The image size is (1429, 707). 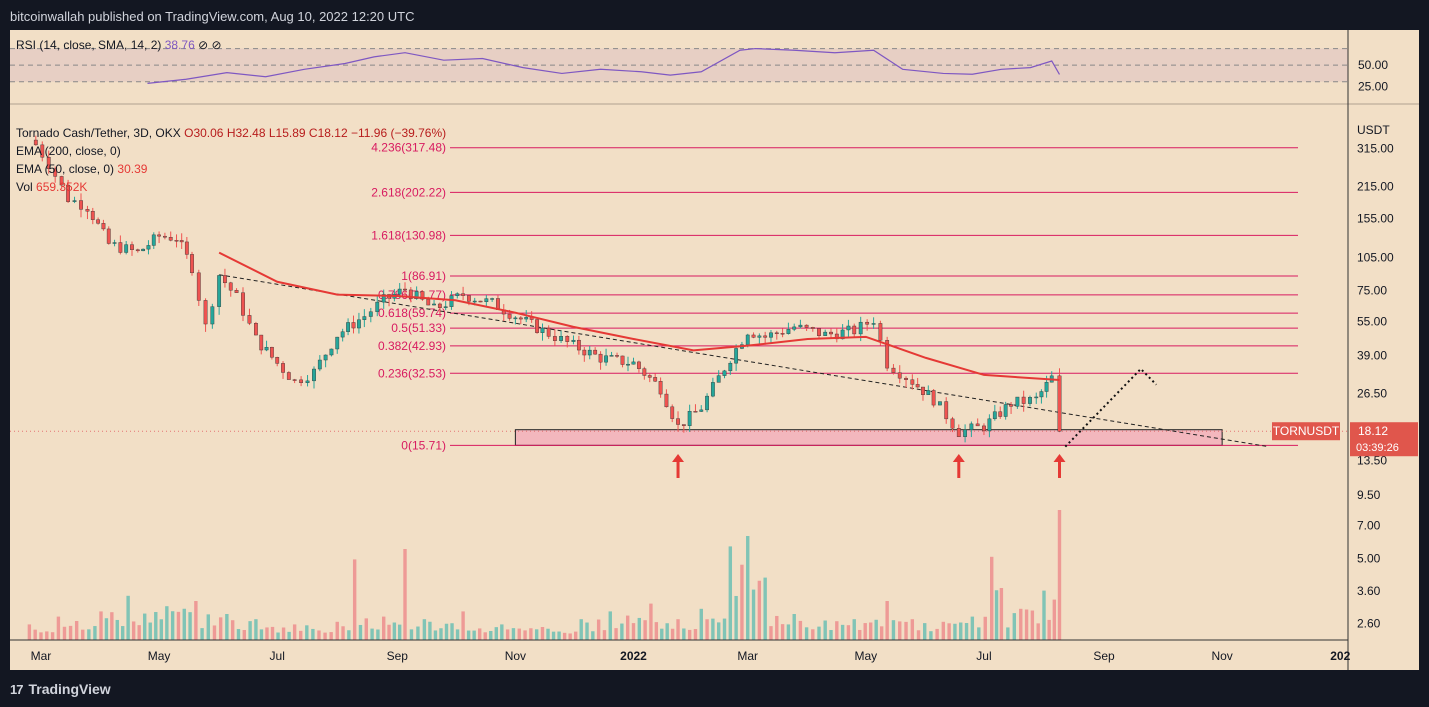 I want to click on ticker-price-tag, so click(x=1384, y=439).